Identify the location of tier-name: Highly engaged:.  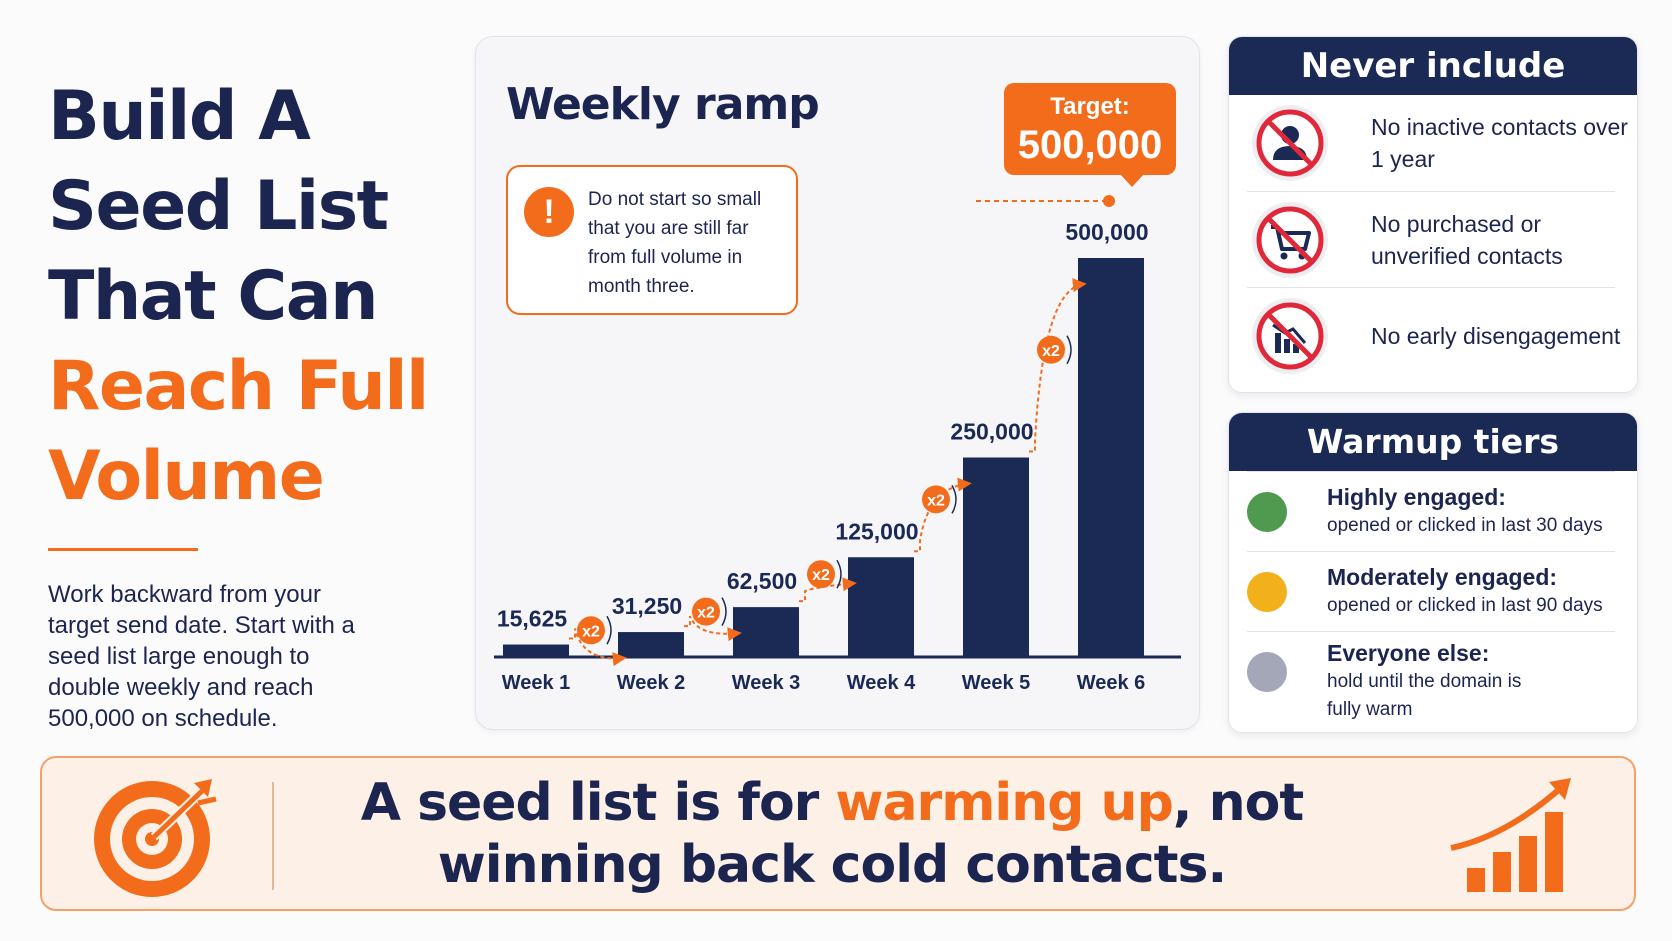
(1416, 497).